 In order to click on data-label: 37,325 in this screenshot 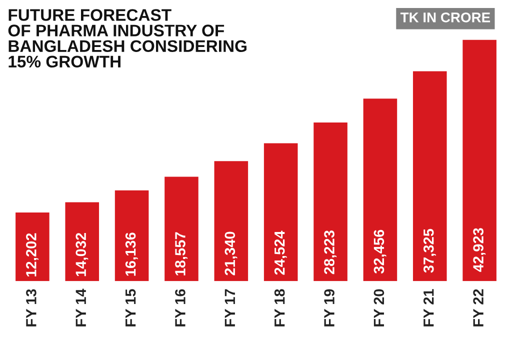, I will do `click(429, 250)`.